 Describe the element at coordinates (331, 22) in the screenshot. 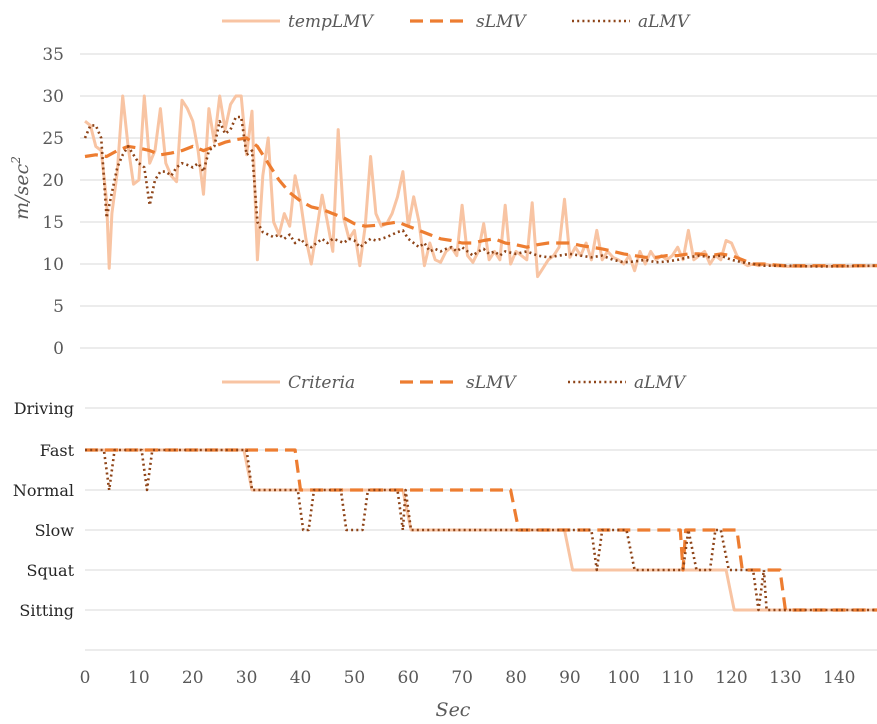

I see `legend-label-templmv: tempLMV` at that location.